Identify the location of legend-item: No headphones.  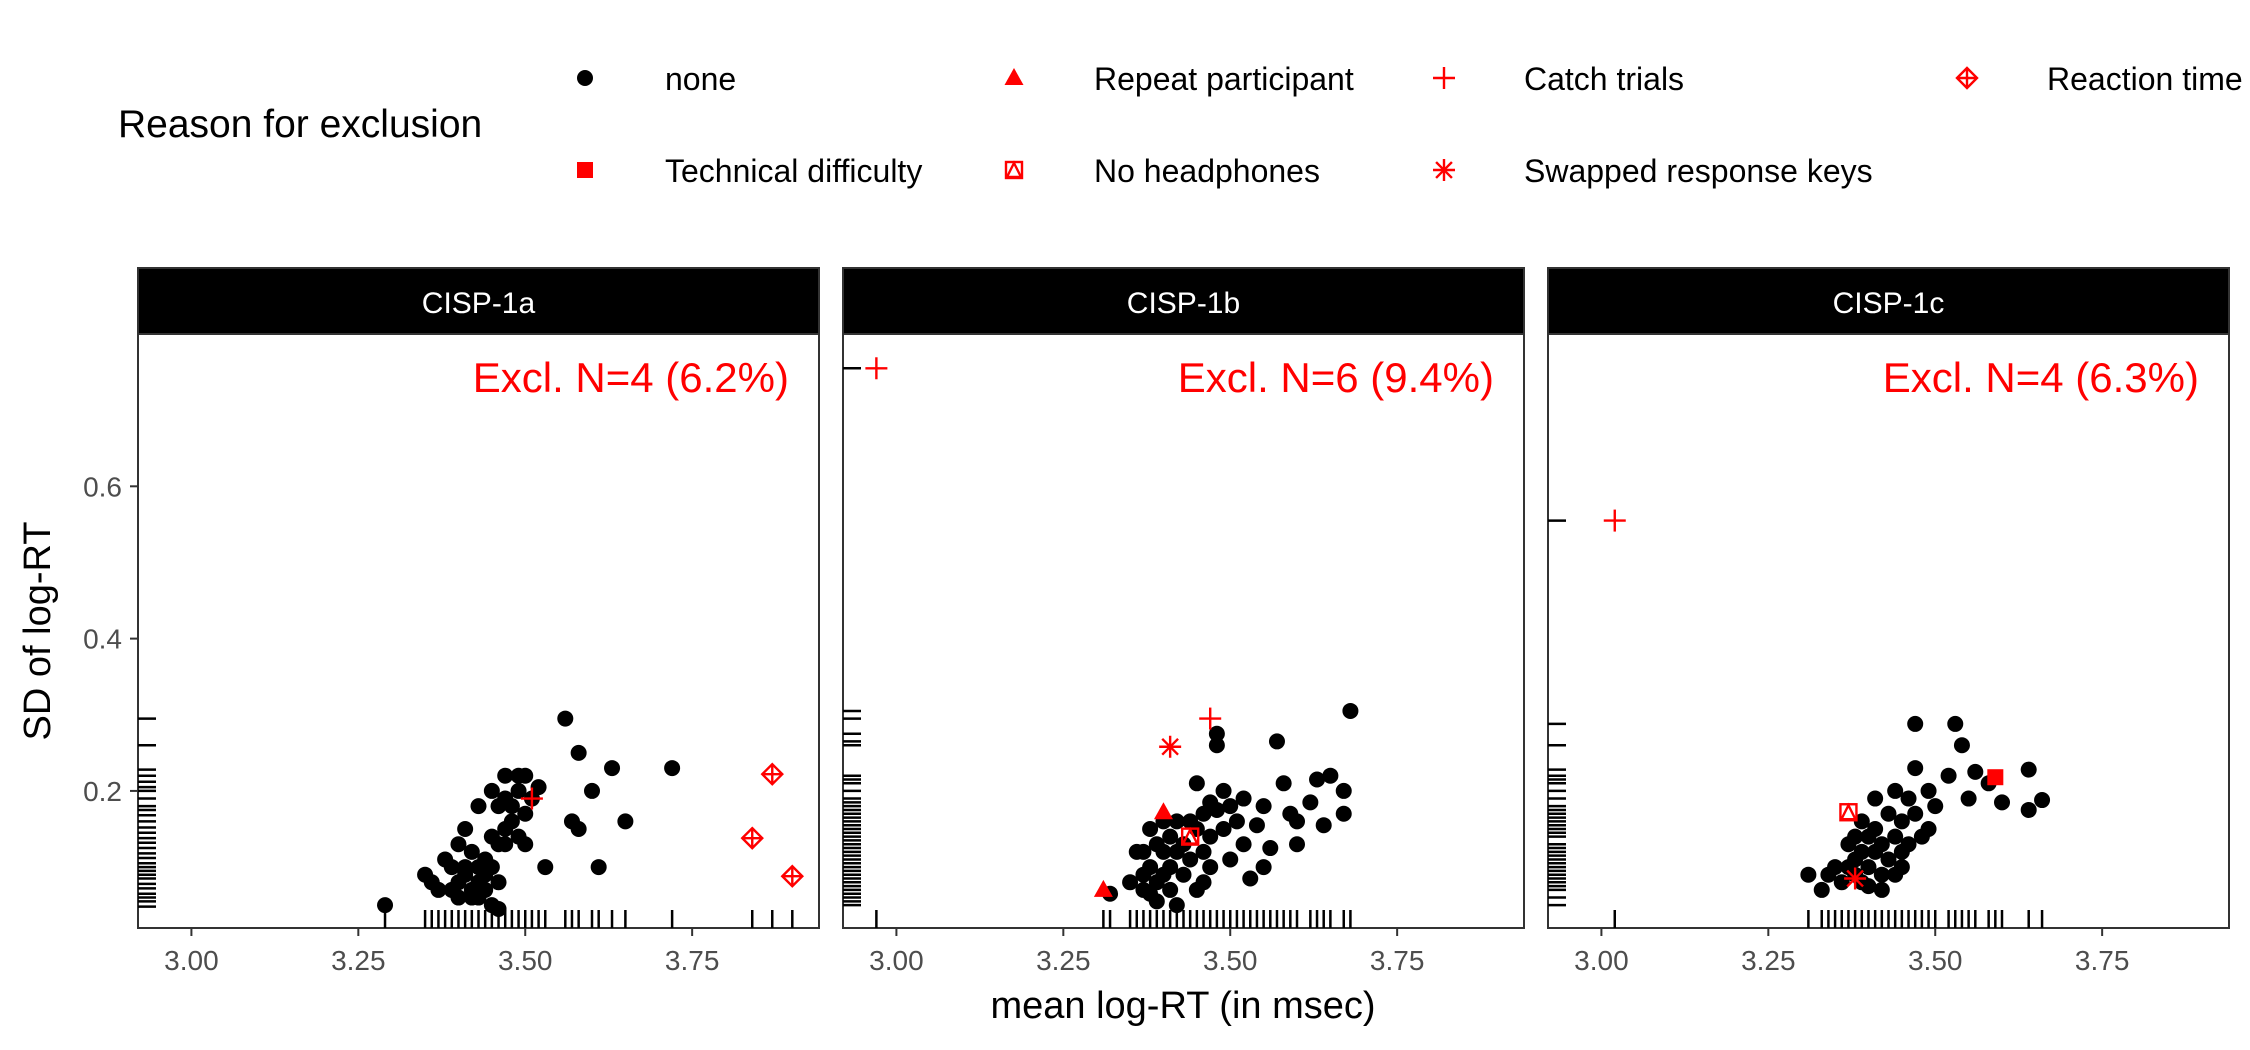
(1162, 171).